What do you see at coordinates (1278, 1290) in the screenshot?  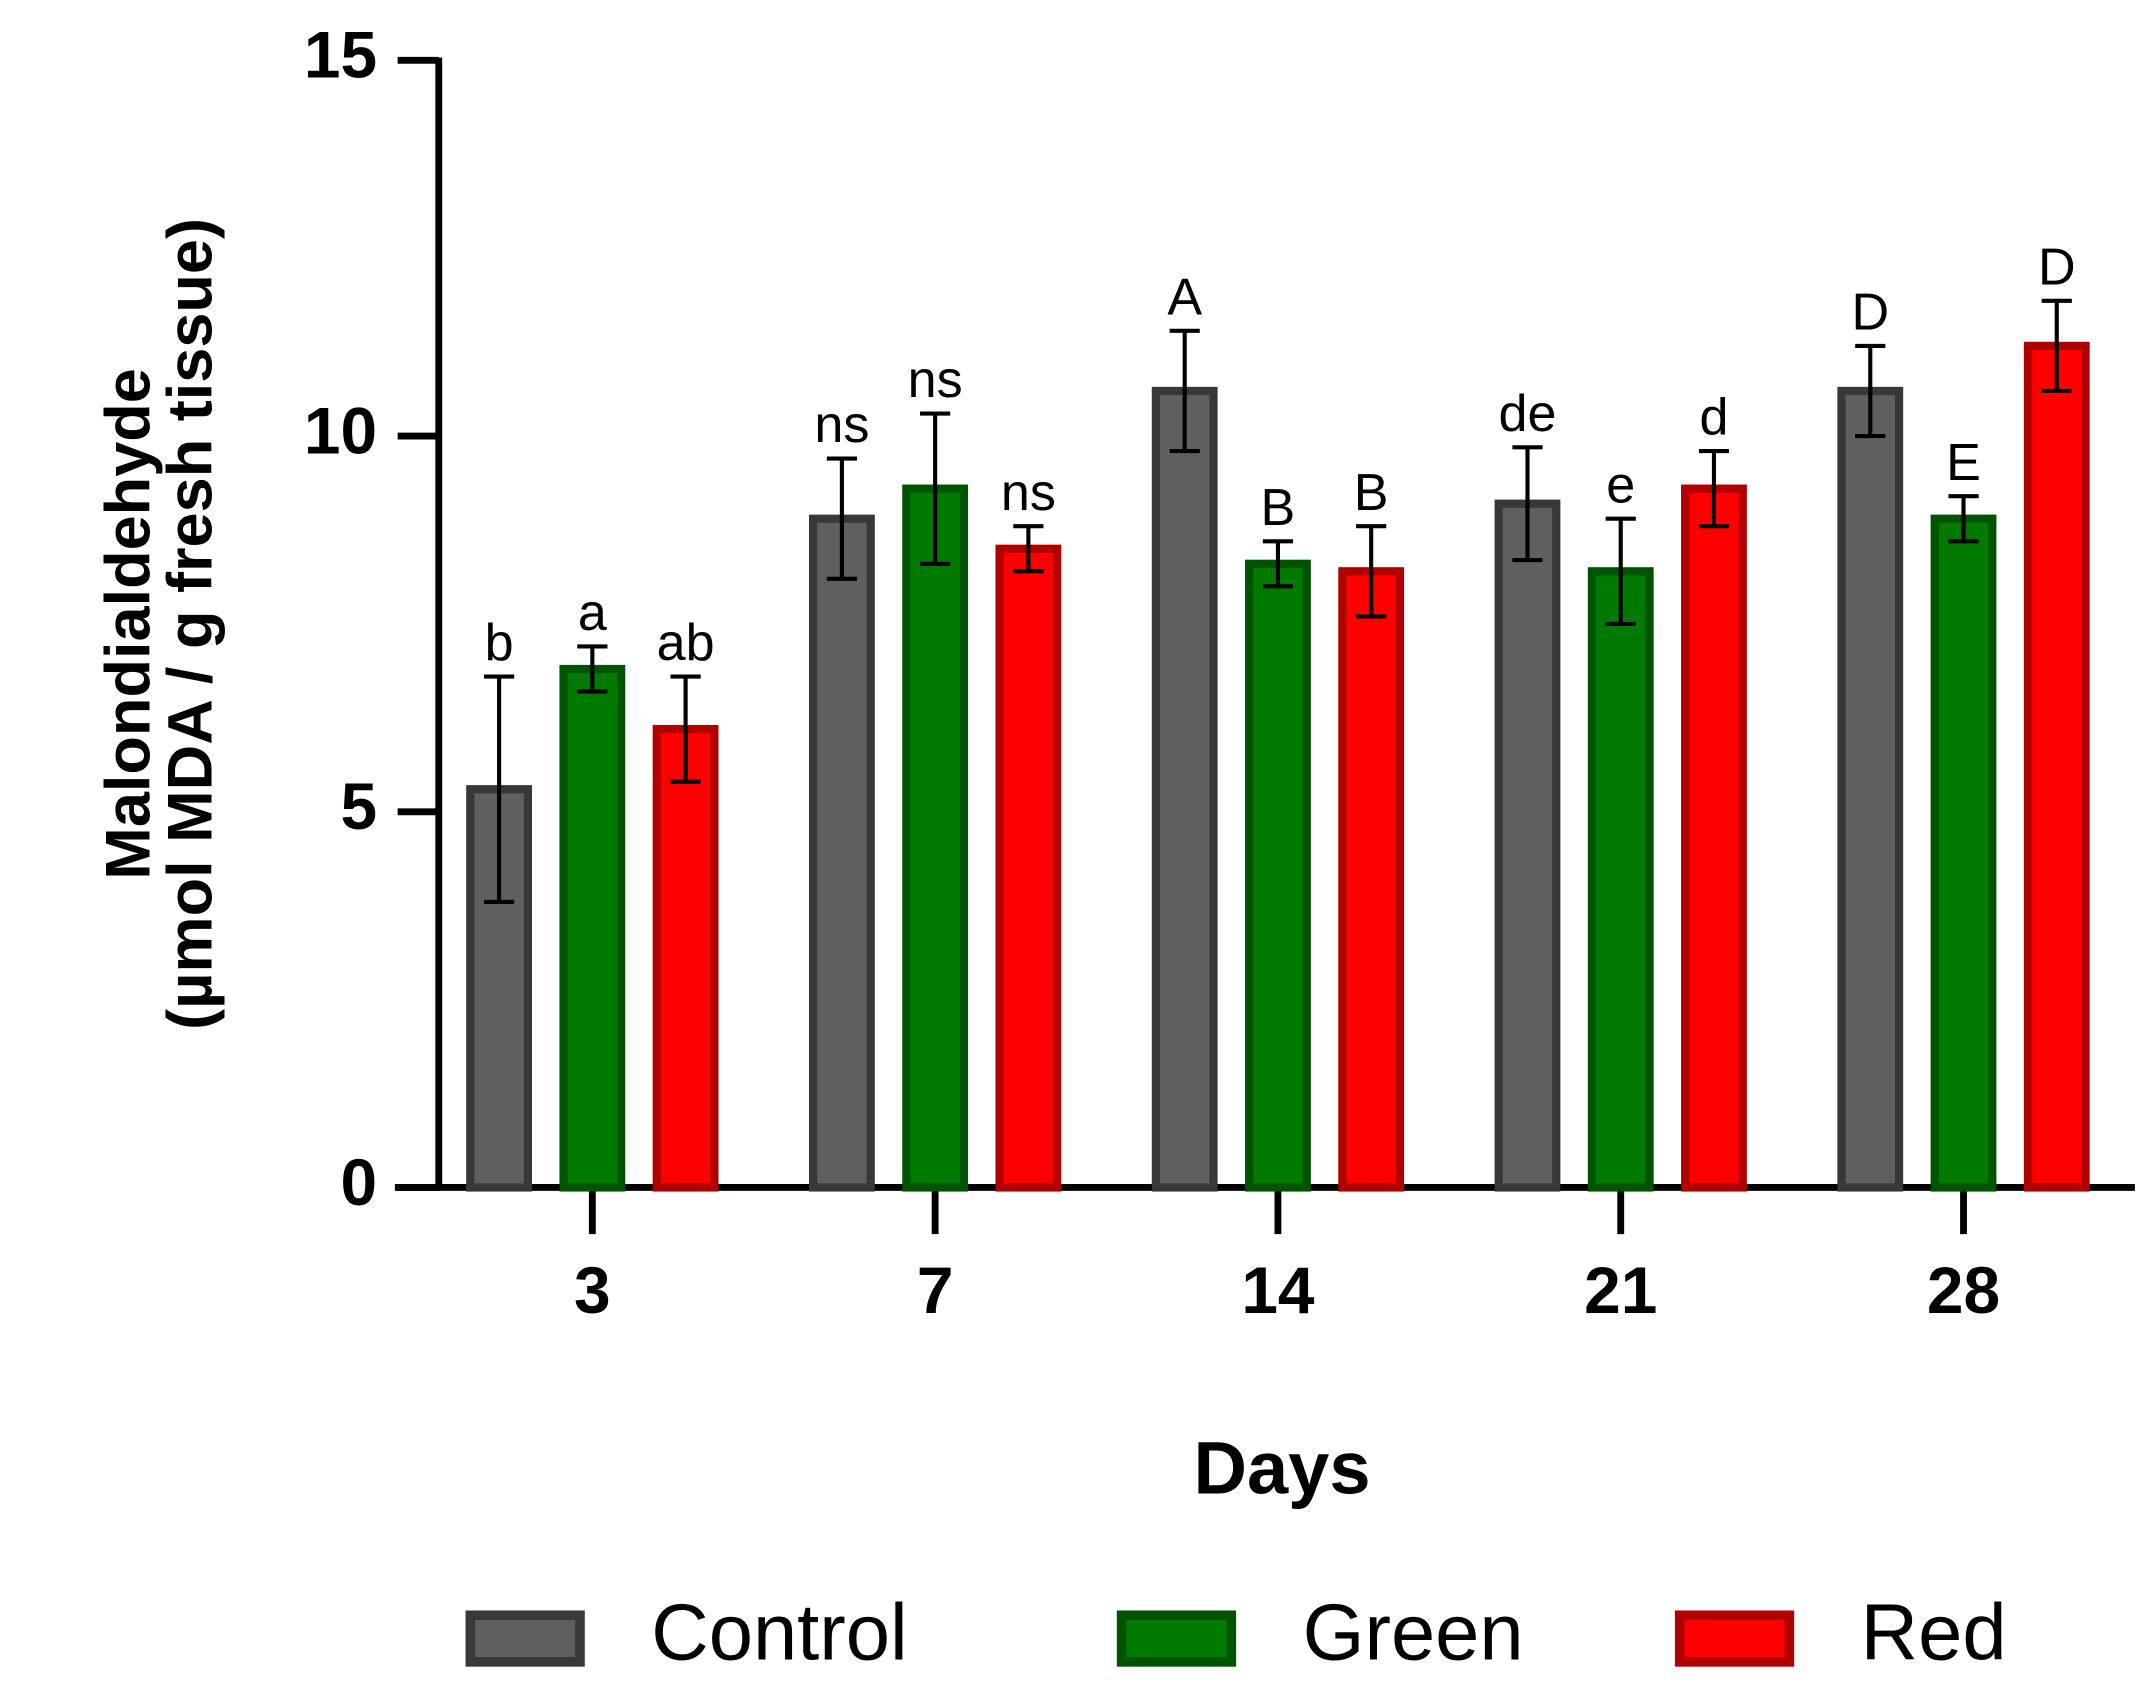 I see `x-tick-label: 14` at bounding box center [1278, 1290].